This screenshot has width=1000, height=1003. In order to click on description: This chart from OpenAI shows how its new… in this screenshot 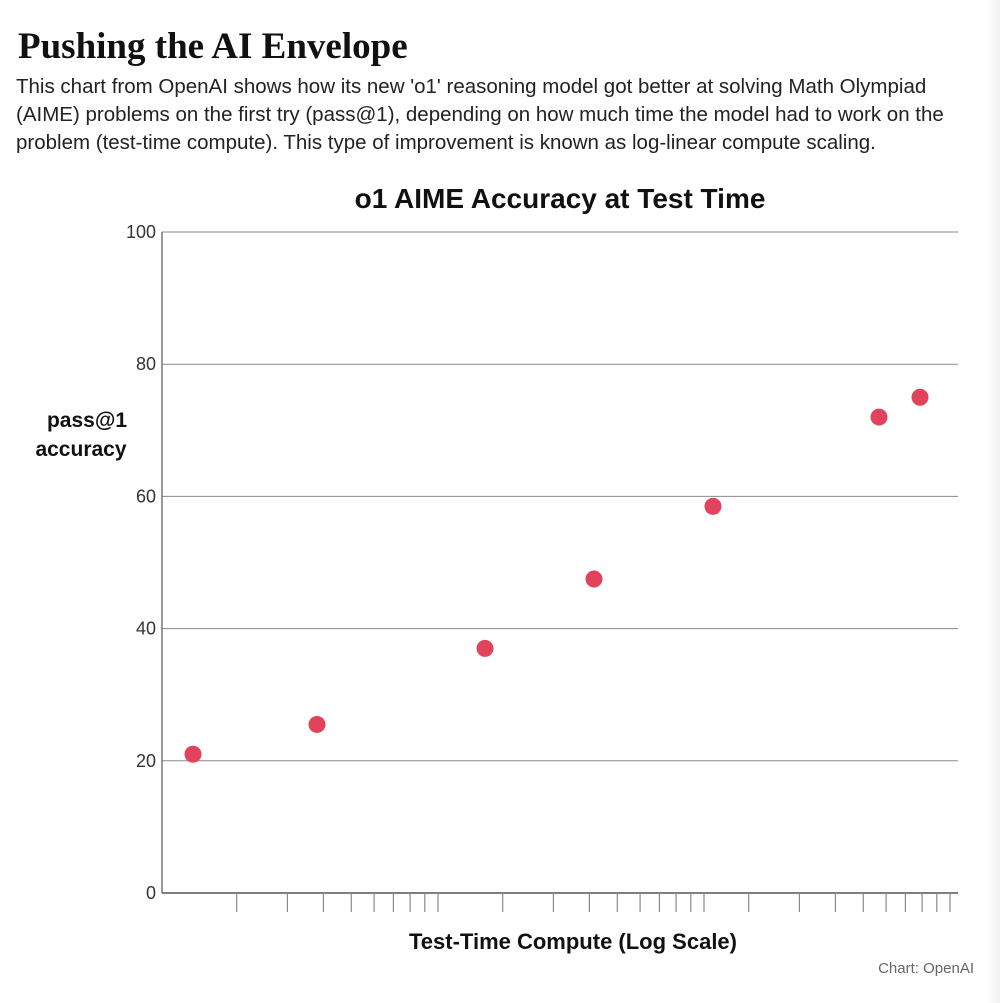, I will do `click(480, 114)`.